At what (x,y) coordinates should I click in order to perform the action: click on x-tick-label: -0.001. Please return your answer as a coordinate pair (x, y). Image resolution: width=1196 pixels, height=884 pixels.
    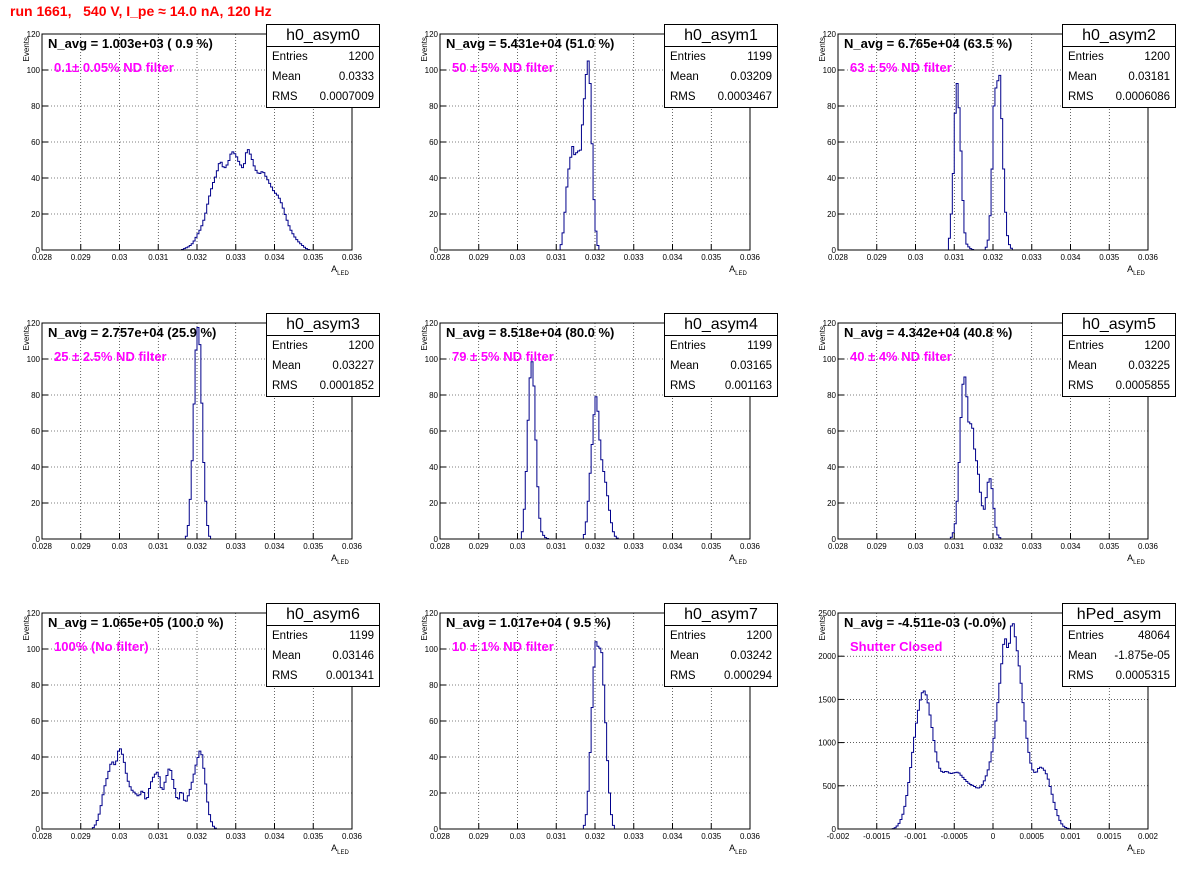
    Looking at the image, I should click on (915, 836).